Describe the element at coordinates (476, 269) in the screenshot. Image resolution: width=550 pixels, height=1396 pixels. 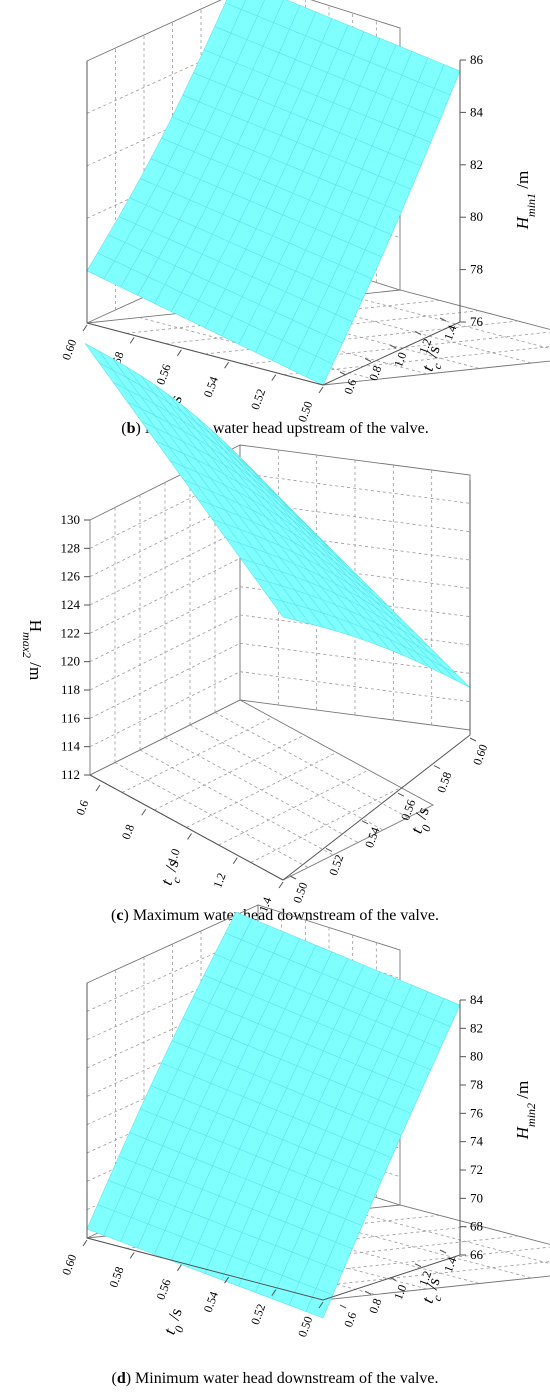
I see `z-tick-label: 78` at that location.